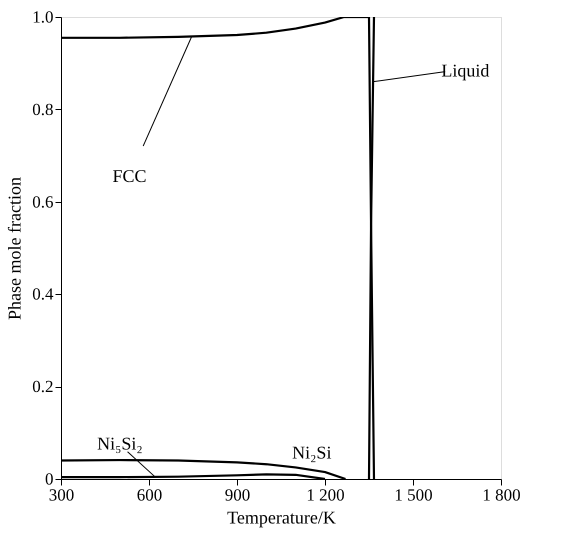 This screenshot has height=546, width=577. Describe the element at coordinates (237, 495) in the screenshot. I see `x-tick-label: 900` at that location.